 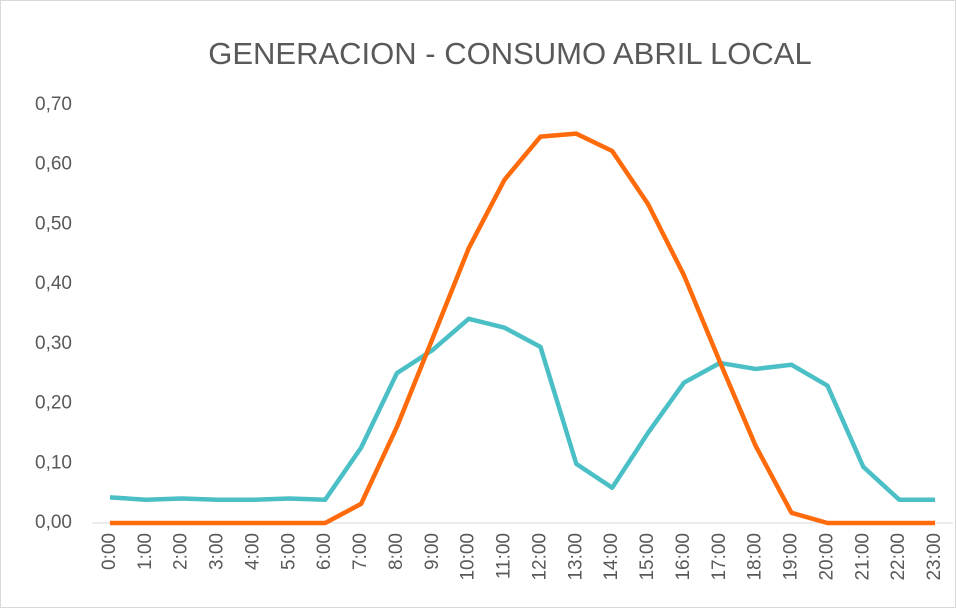 What do you see at coordinates (468, 557) in the screenshot?
I see `x-tick-label: 10:00` at bounding box center [468, 557].